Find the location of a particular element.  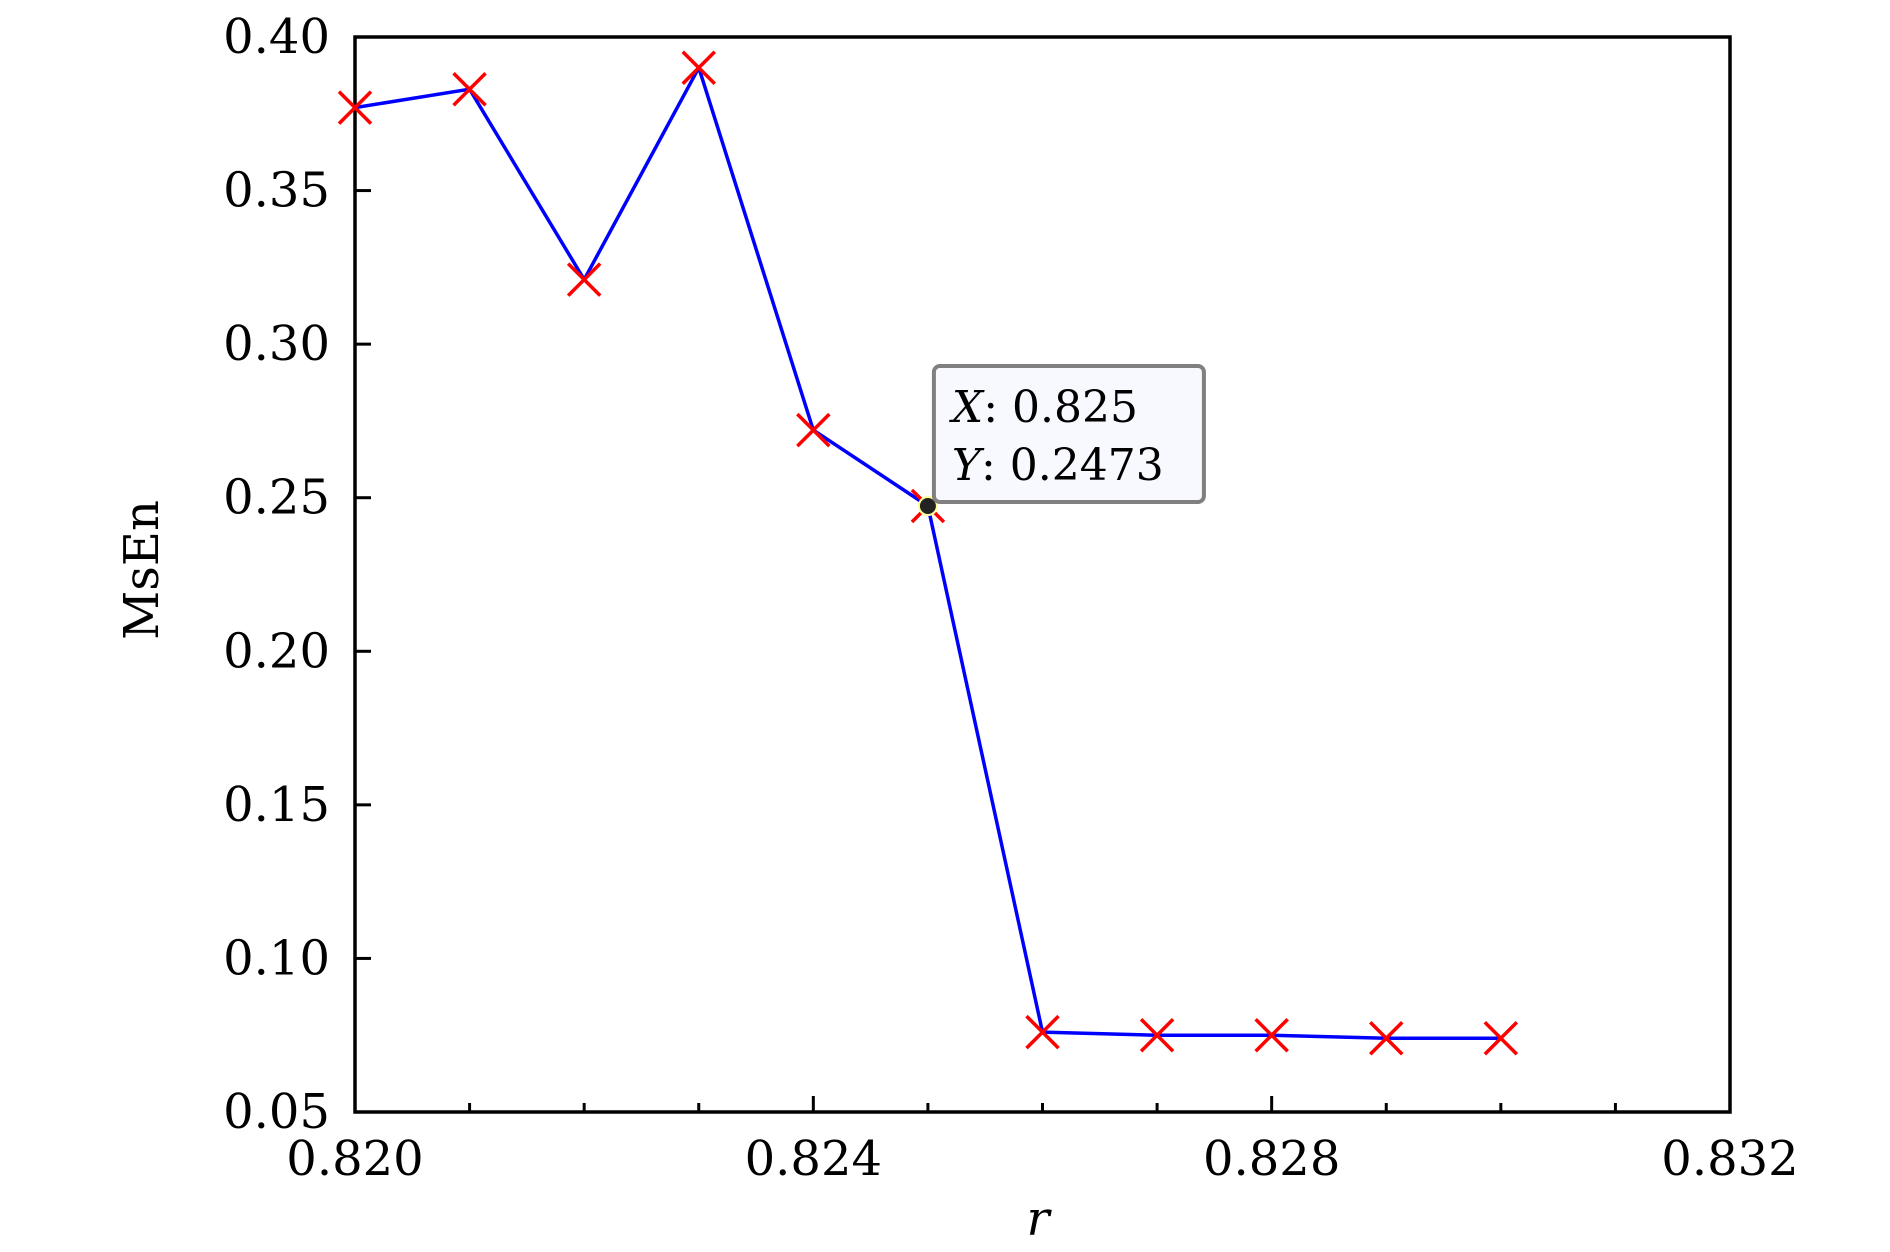

y-tick-label: 0.25 is located at coordinates (276, 498).